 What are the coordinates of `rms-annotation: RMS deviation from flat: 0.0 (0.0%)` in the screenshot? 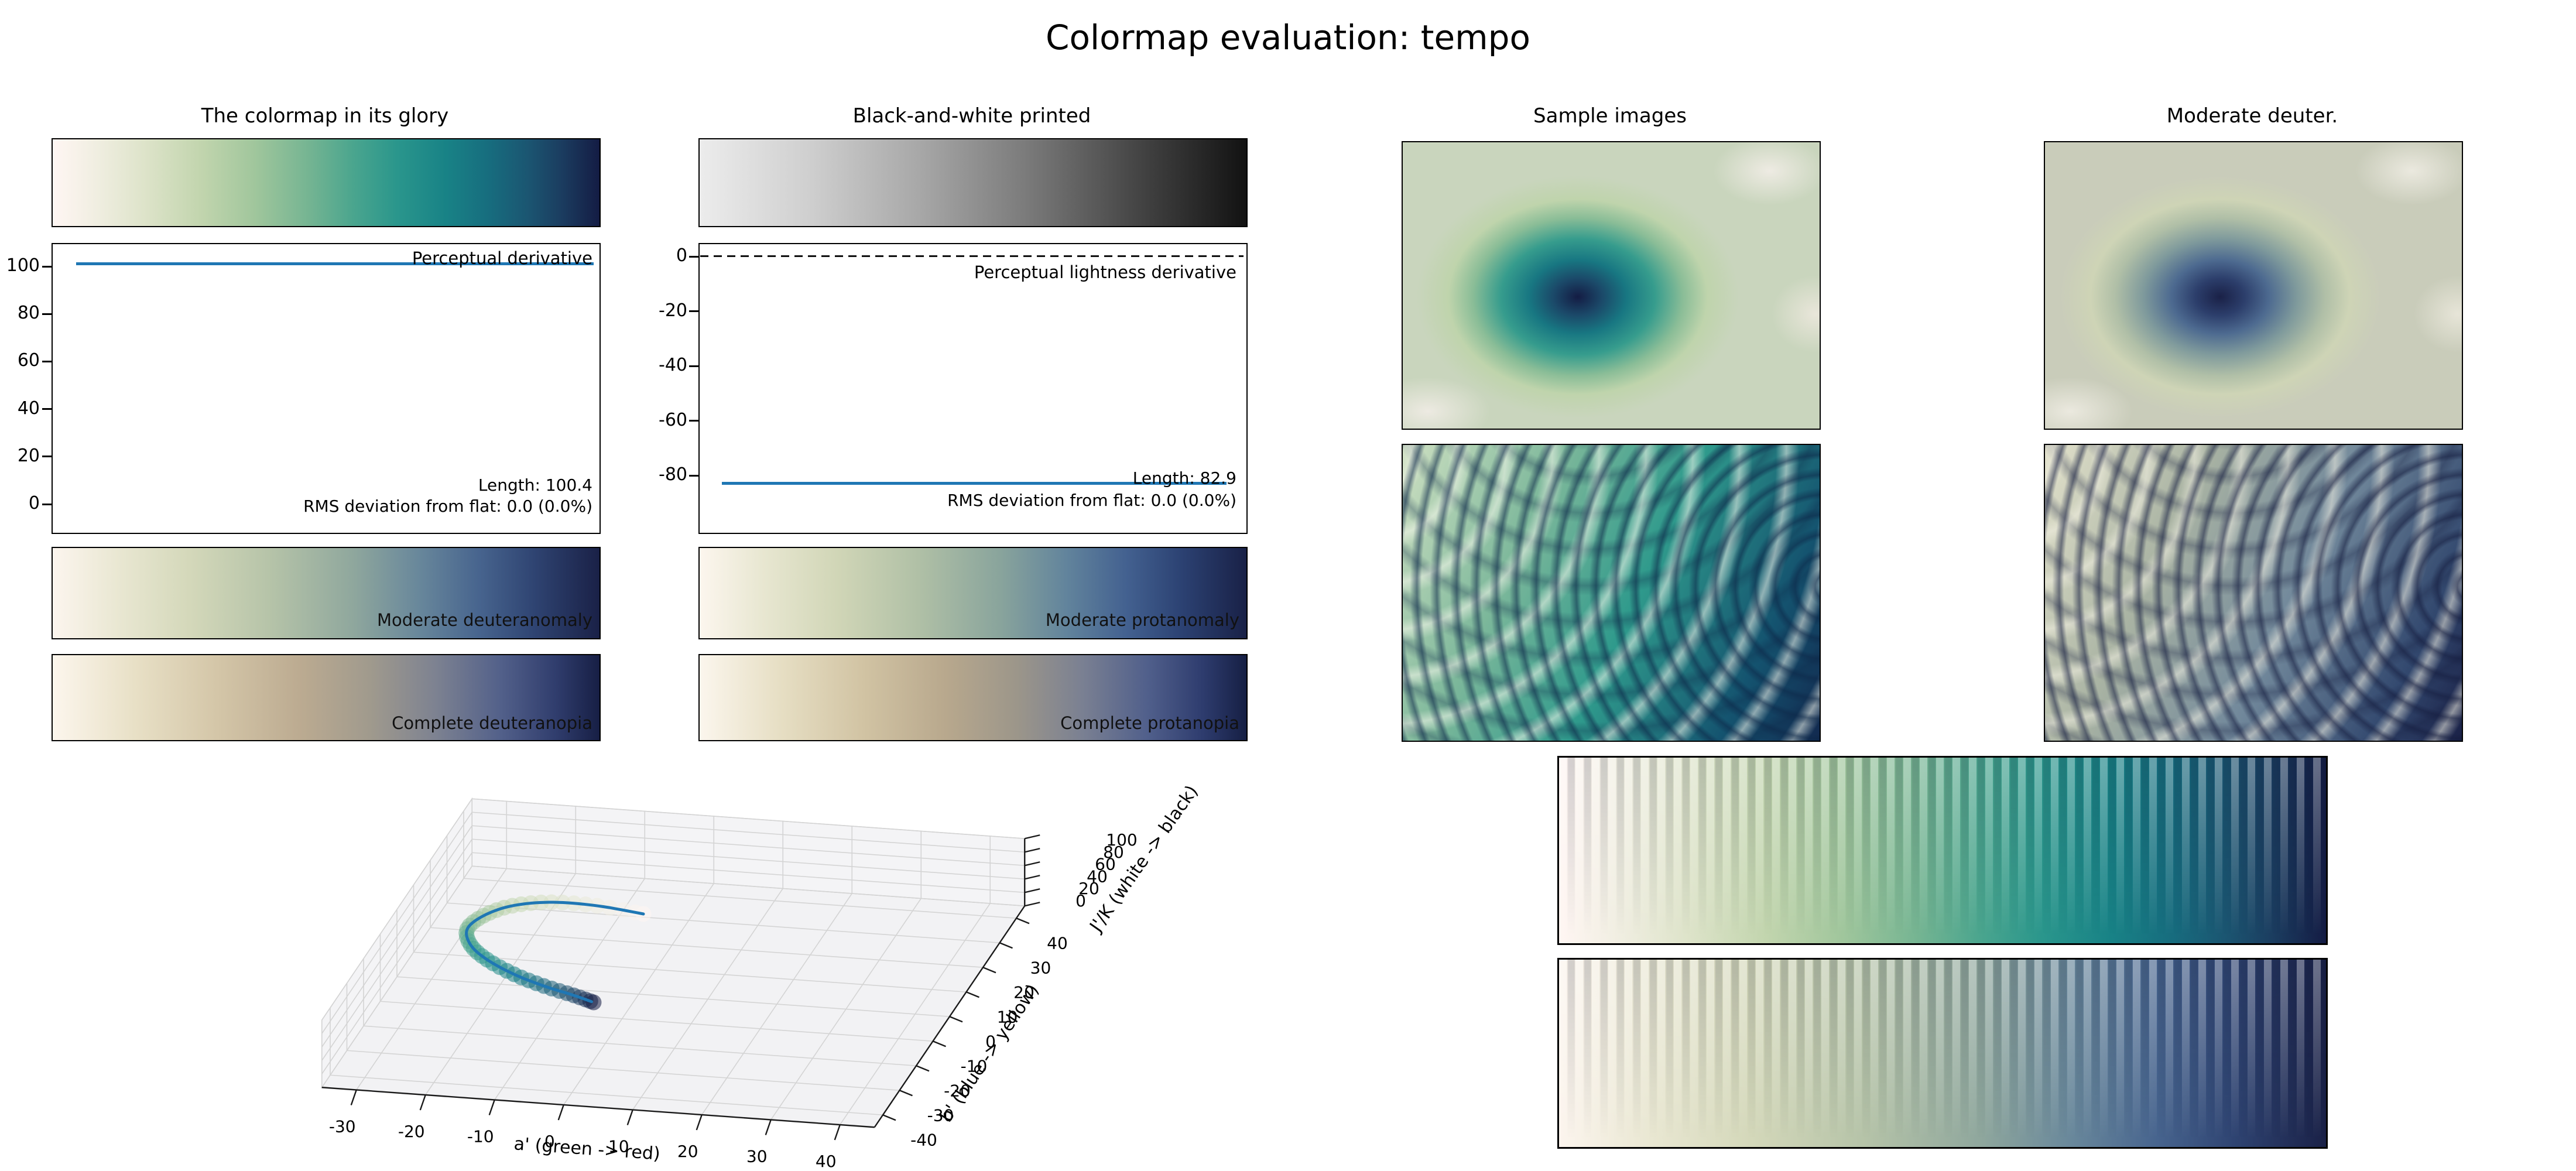 It's located at (447, 506).